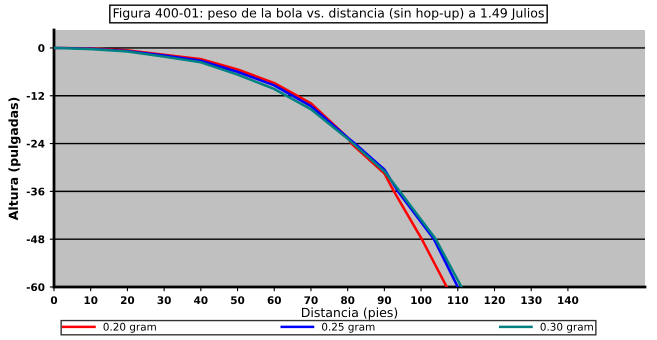 This screenshot has width=657, height=340. I want to click on x-tick-label: 10, so click(91, 300).